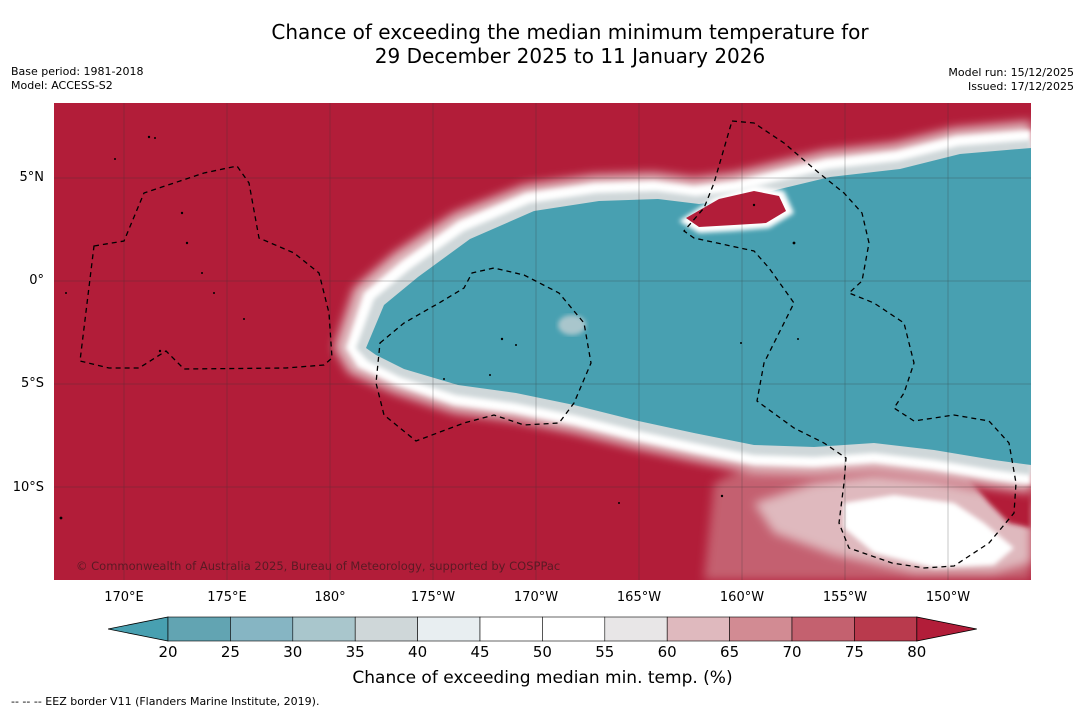 This screenshot has height=713, width=1085. Describe the element at coordinates (28, 487) in the screenshot. I see `lat-label-10s: 10°S` at that location.